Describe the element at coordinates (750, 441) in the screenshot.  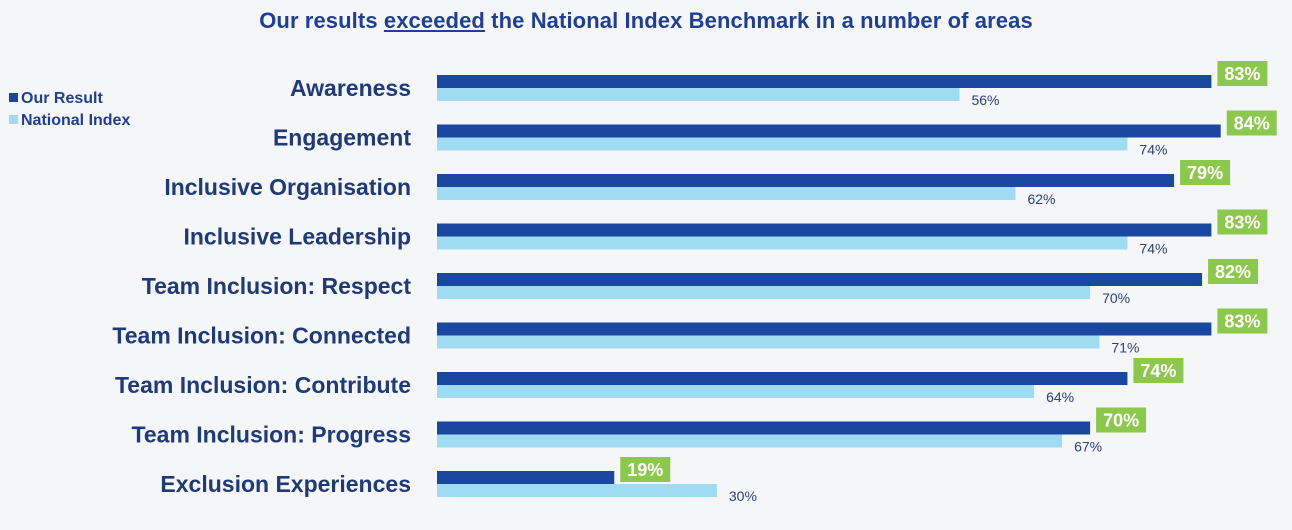
I see `bar-national-index-team-inclusion-progress` at that location.